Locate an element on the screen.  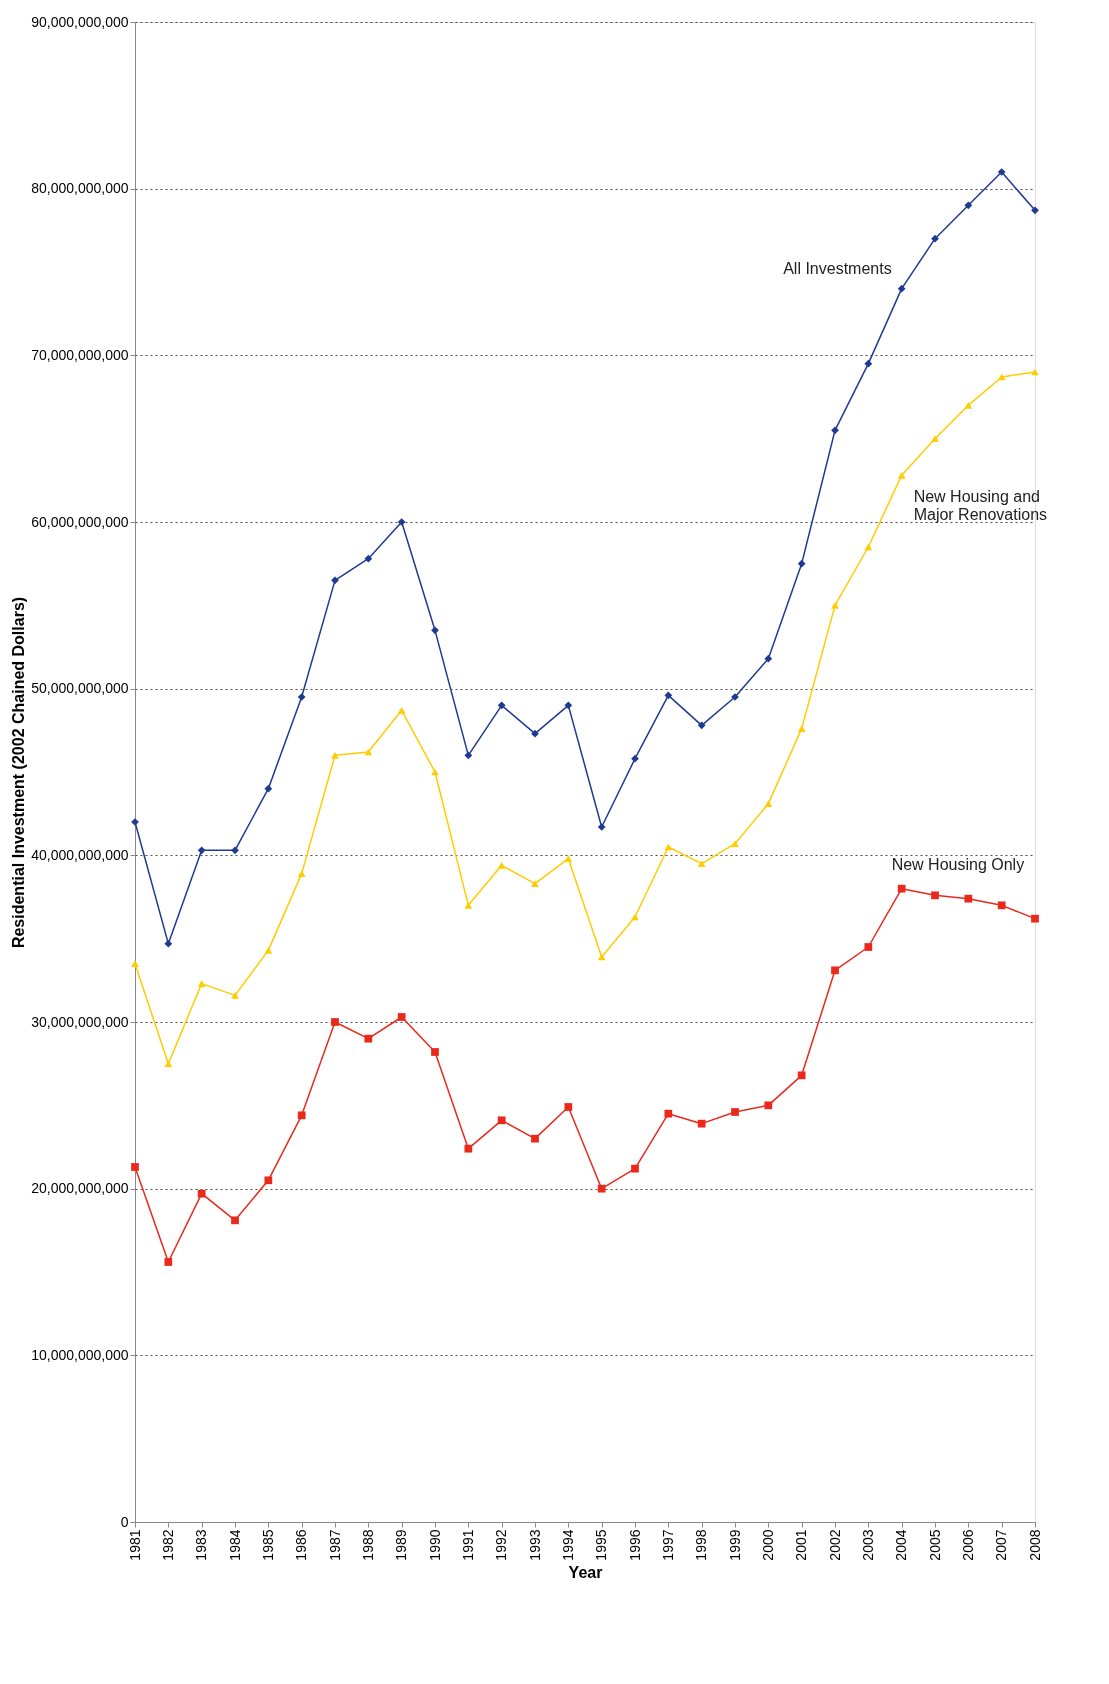
x-tick-label: 2002 is located at coordinates (834, 1545).